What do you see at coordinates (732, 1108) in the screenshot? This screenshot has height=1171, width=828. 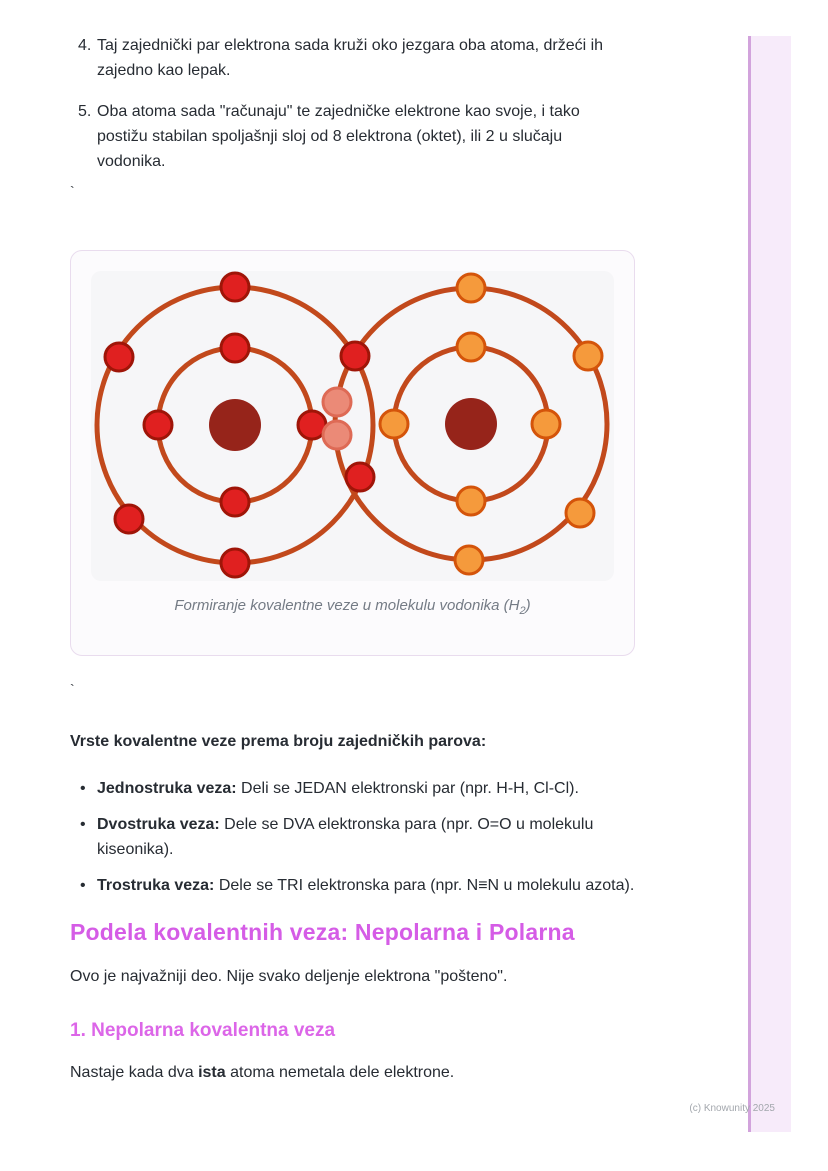 I see `copyright-notice: (c) Knowunity 2025` at bounding box center [732, 1108].